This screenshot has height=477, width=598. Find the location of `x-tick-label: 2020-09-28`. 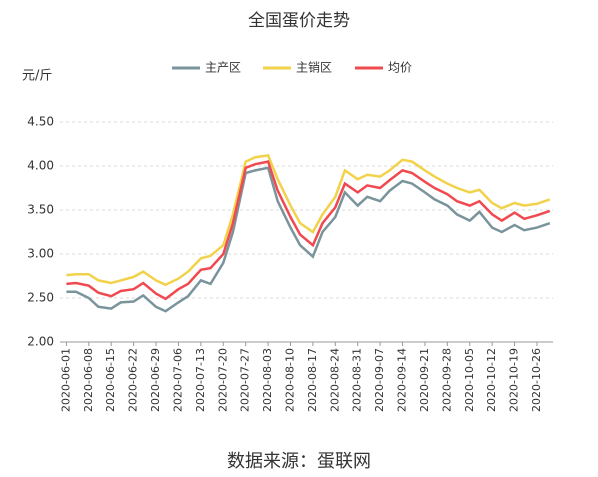

x-tick-label: 2020-09-28 is located at coordinates (446, 380).